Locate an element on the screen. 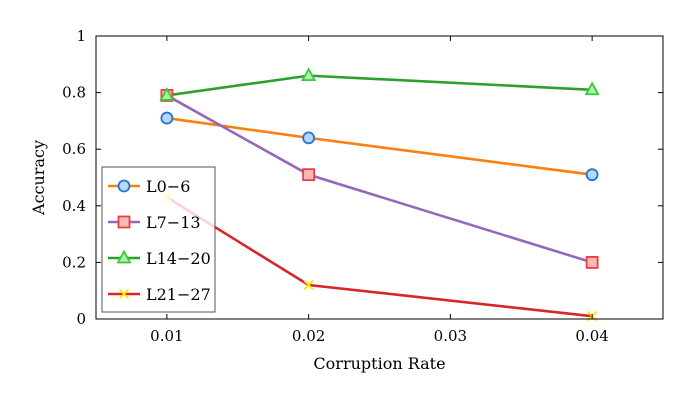 The width and height of the screenshot is (691, 403). y-tick-label: 0.6 is located at coordinates (74, 149).